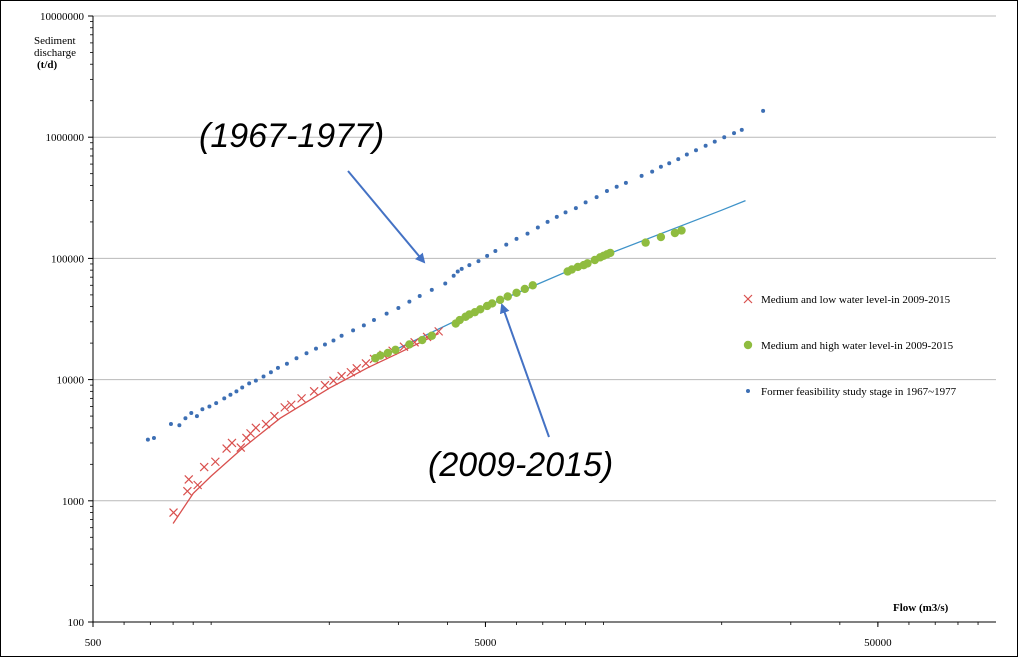  What do you see at coordinates (71, 381) in the screenshot?
I see `y-tick-label: 10000` at bounding box center [71, 381].